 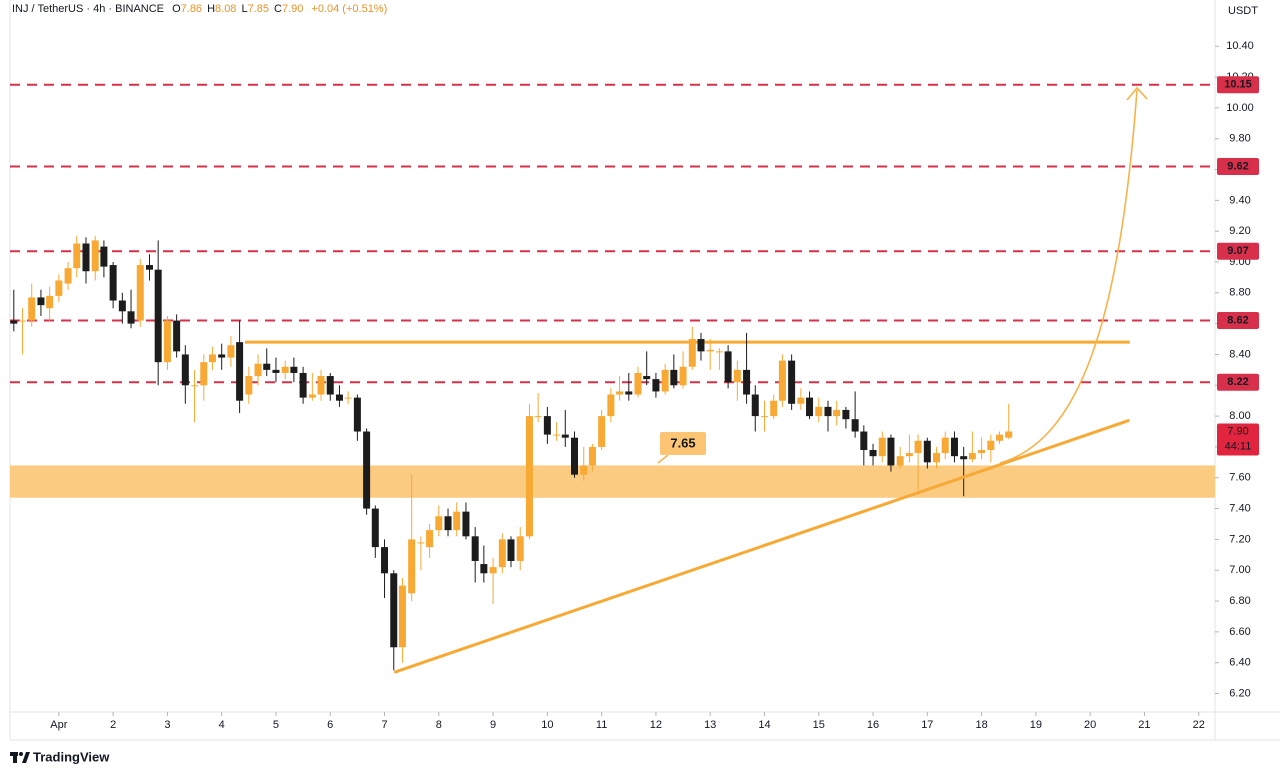 I want to click on x-tick-label: 20, so click(x=1090, y=725).